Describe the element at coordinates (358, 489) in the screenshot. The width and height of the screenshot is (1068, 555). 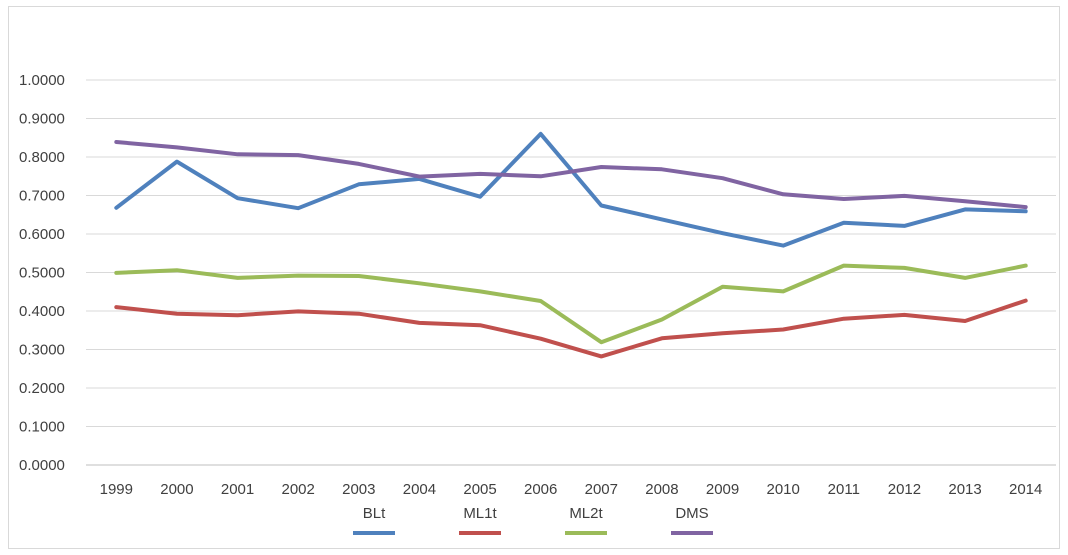
I see `x-tick-label: 2003` at that location.